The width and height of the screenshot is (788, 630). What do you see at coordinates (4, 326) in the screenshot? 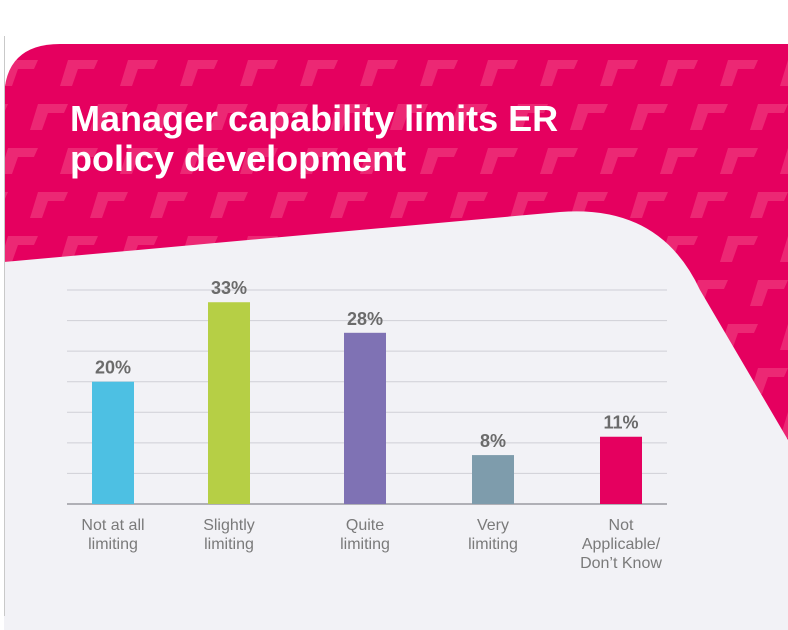
I see `left-rule` at bounding box center [4, 326].